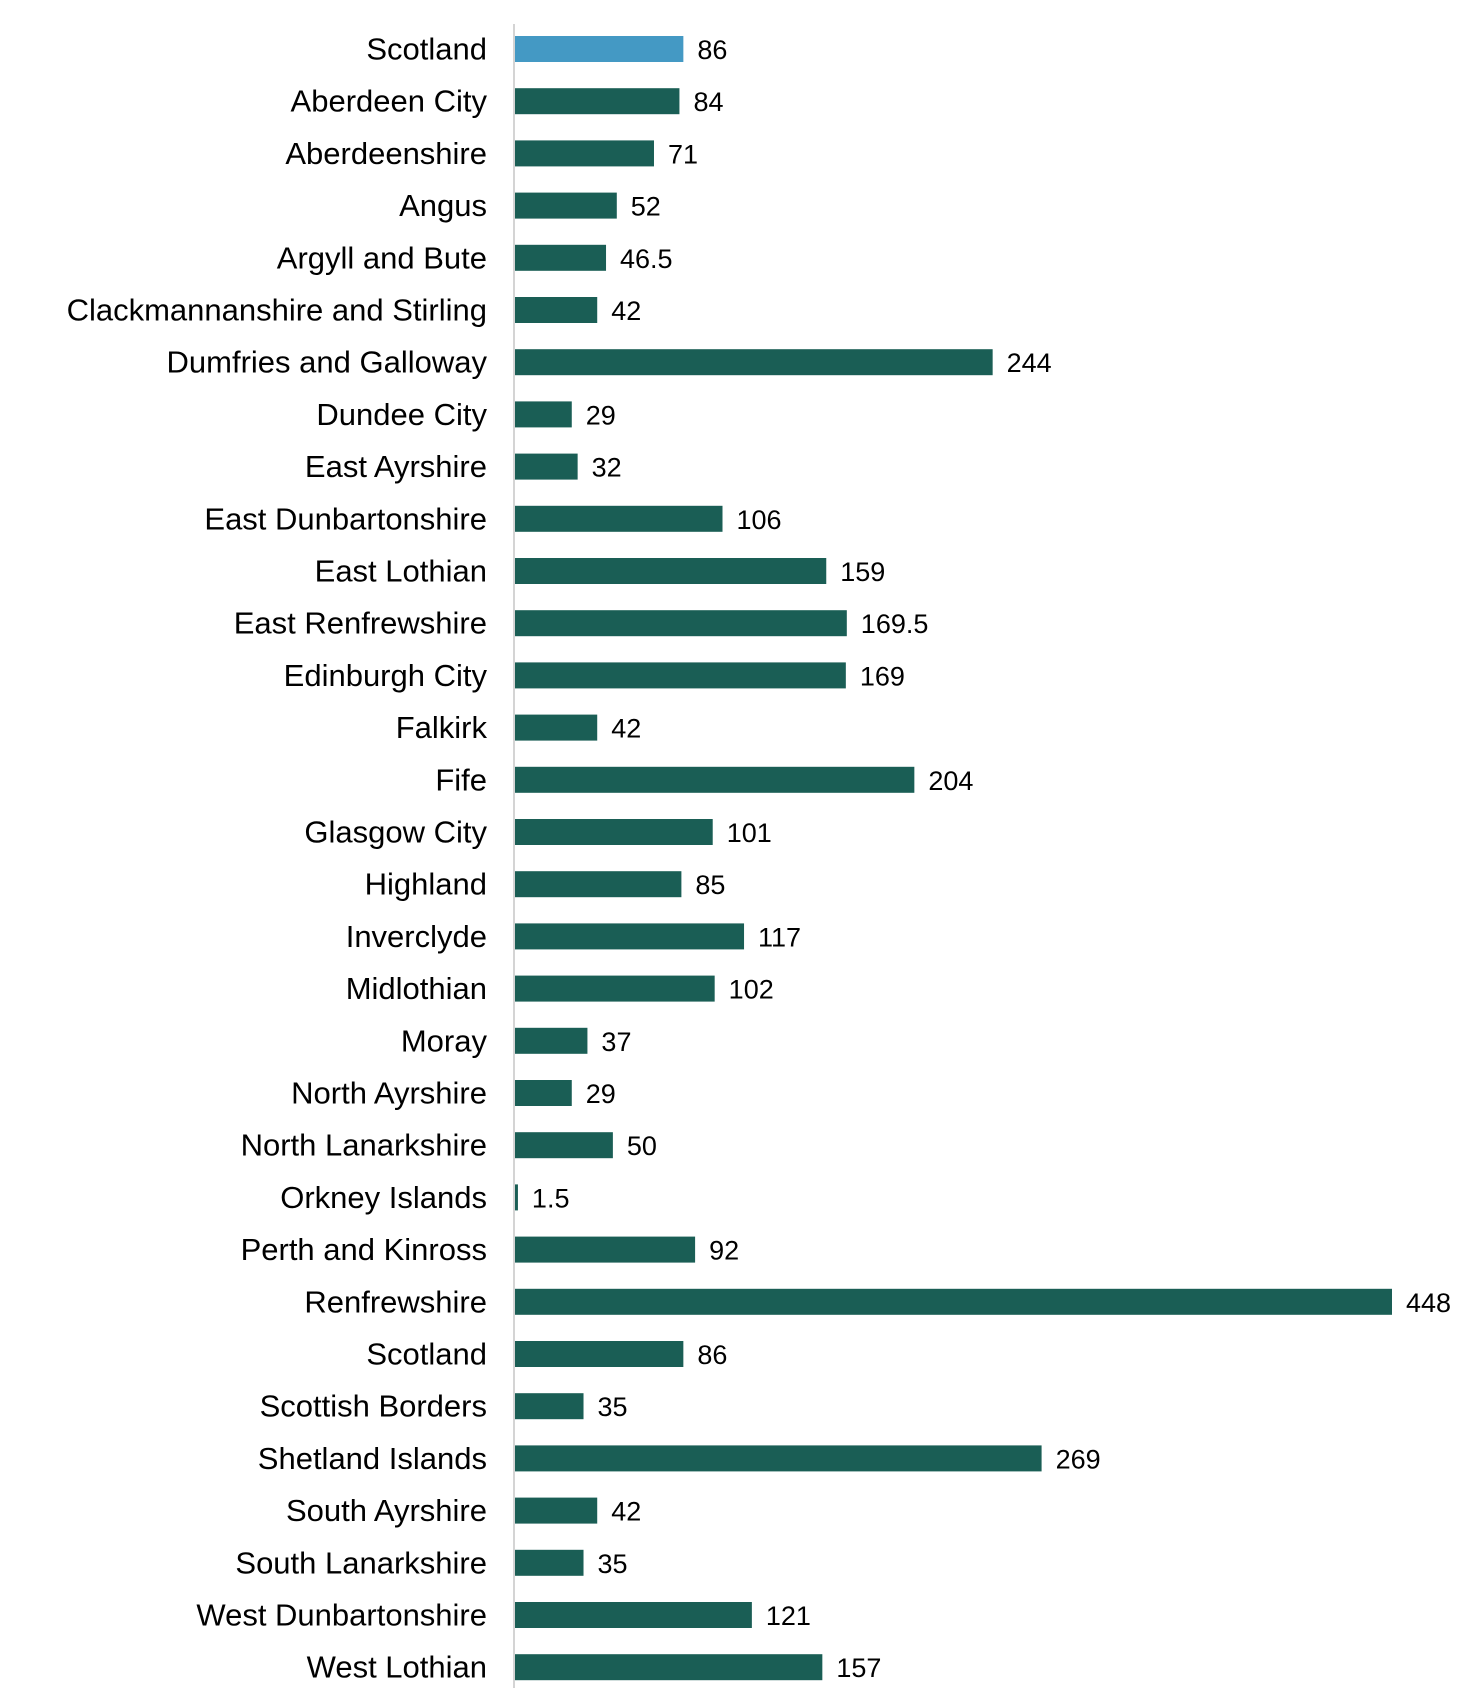 This screenshot has width=1470, height=1693. What do you see at coordinates (361, 1562) in the screenshot?
I see `category-label-29: South Lanarkshire` at bounding box center [361, 1562].